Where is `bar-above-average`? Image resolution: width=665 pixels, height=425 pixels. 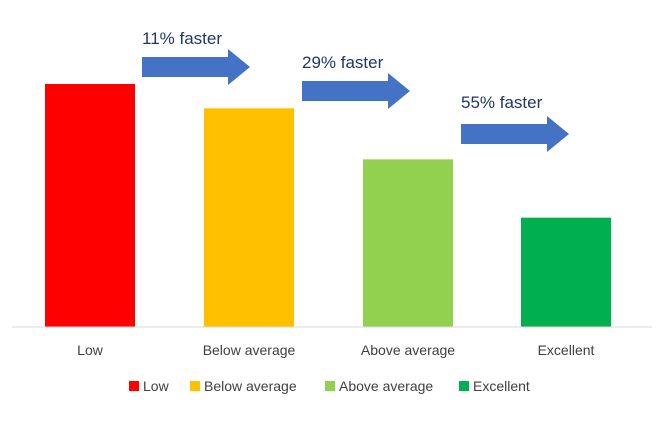 bar-above-average is located at coordinates (408, 243).